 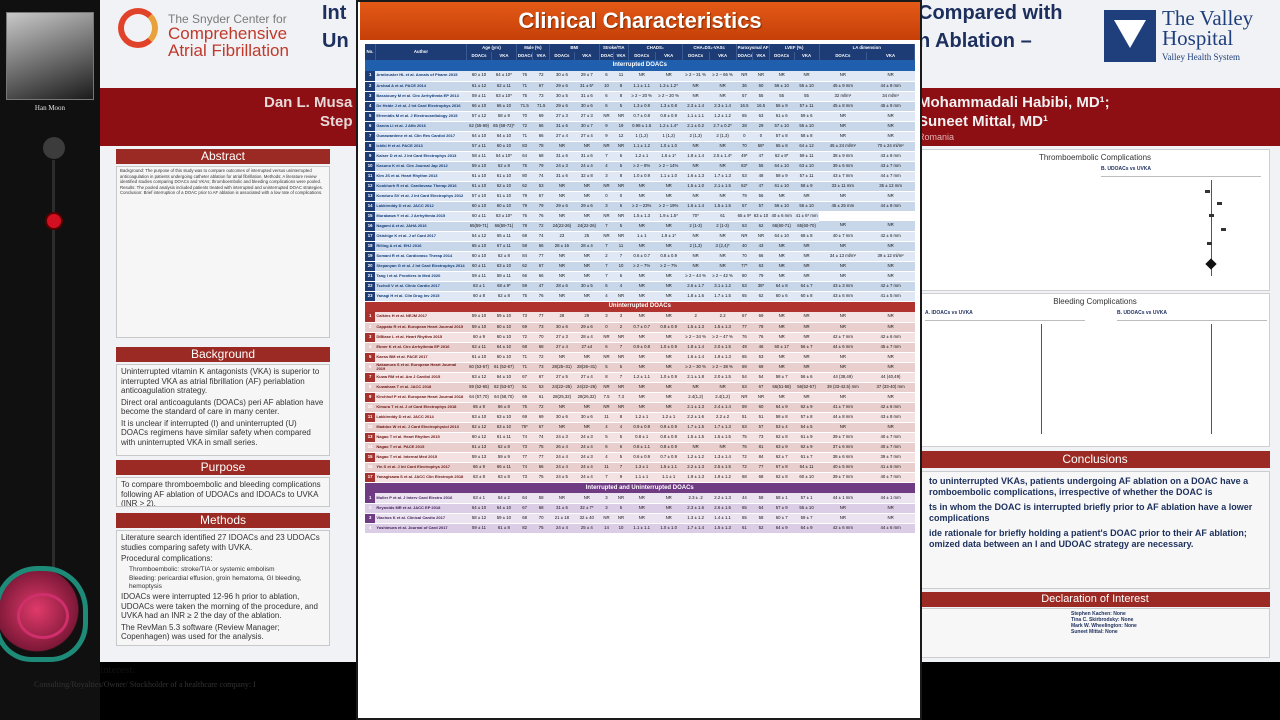 What do you see at coordinates (807, 136) in the screenshot?
I see `table-cell: 58 ± 8` at bounding box center [807, 136].